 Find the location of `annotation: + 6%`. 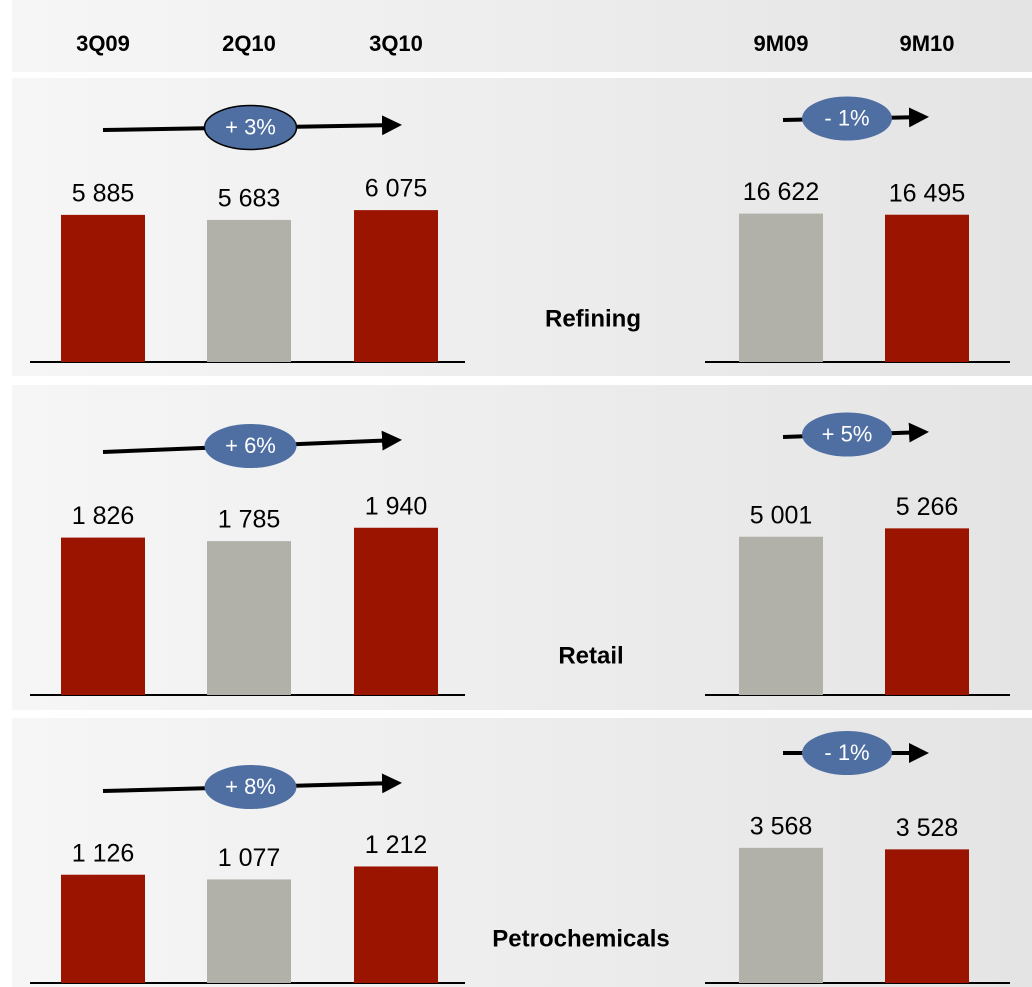

annotation: + 6% is located at coordinates (250, 445).